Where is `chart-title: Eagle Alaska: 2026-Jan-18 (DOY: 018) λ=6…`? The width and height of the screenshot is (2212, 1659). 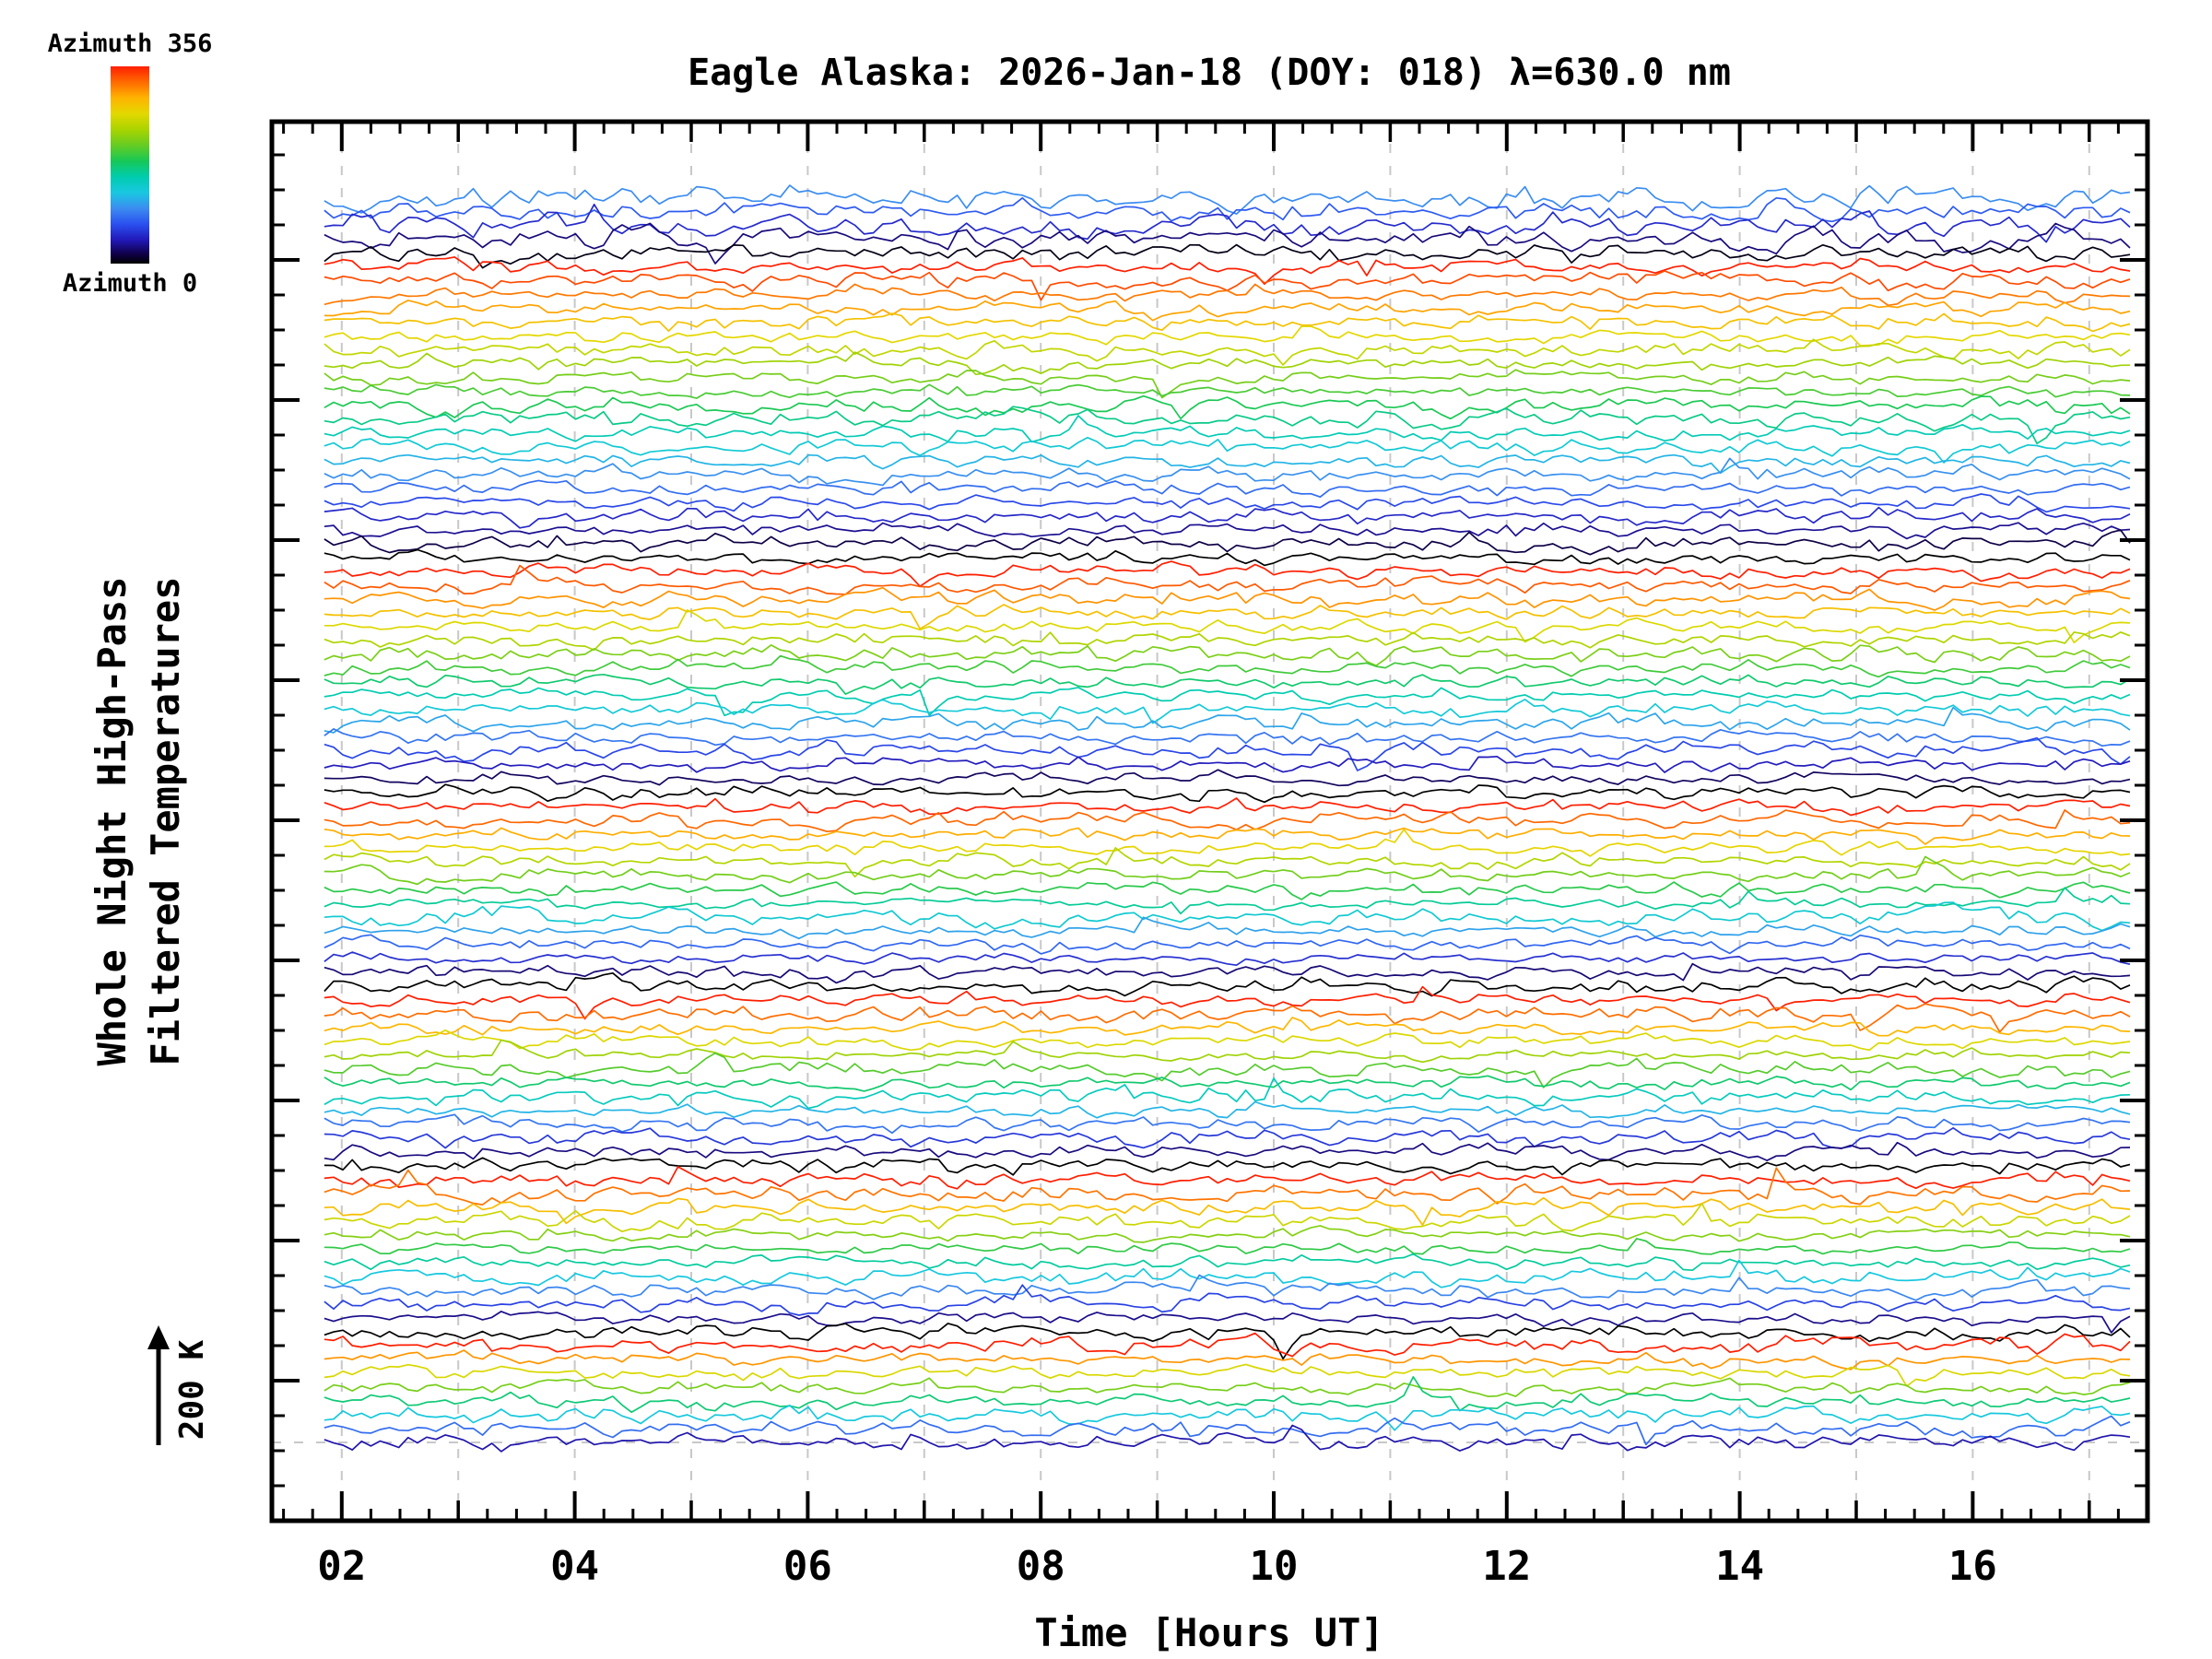 chart-title: Eagle Alaska: 2026-Jan-18 (DOY: 018) λ=6… is located at coordinates (1209, 73).